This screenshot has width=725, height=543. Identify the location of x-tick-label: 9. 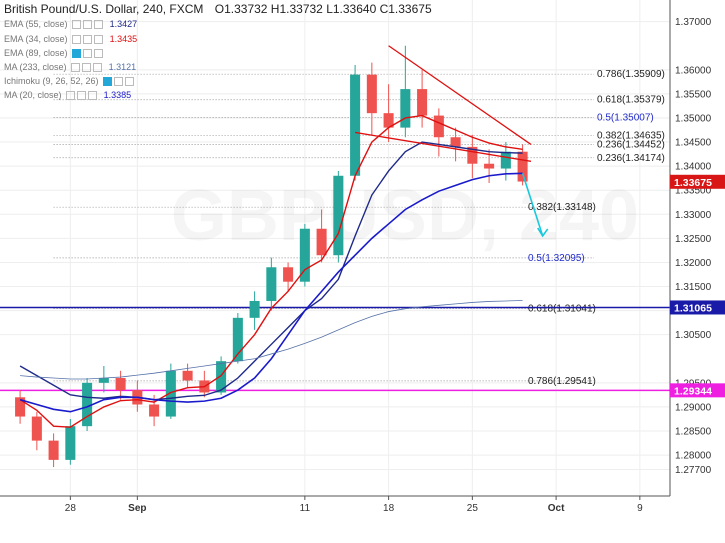
(640, 508).